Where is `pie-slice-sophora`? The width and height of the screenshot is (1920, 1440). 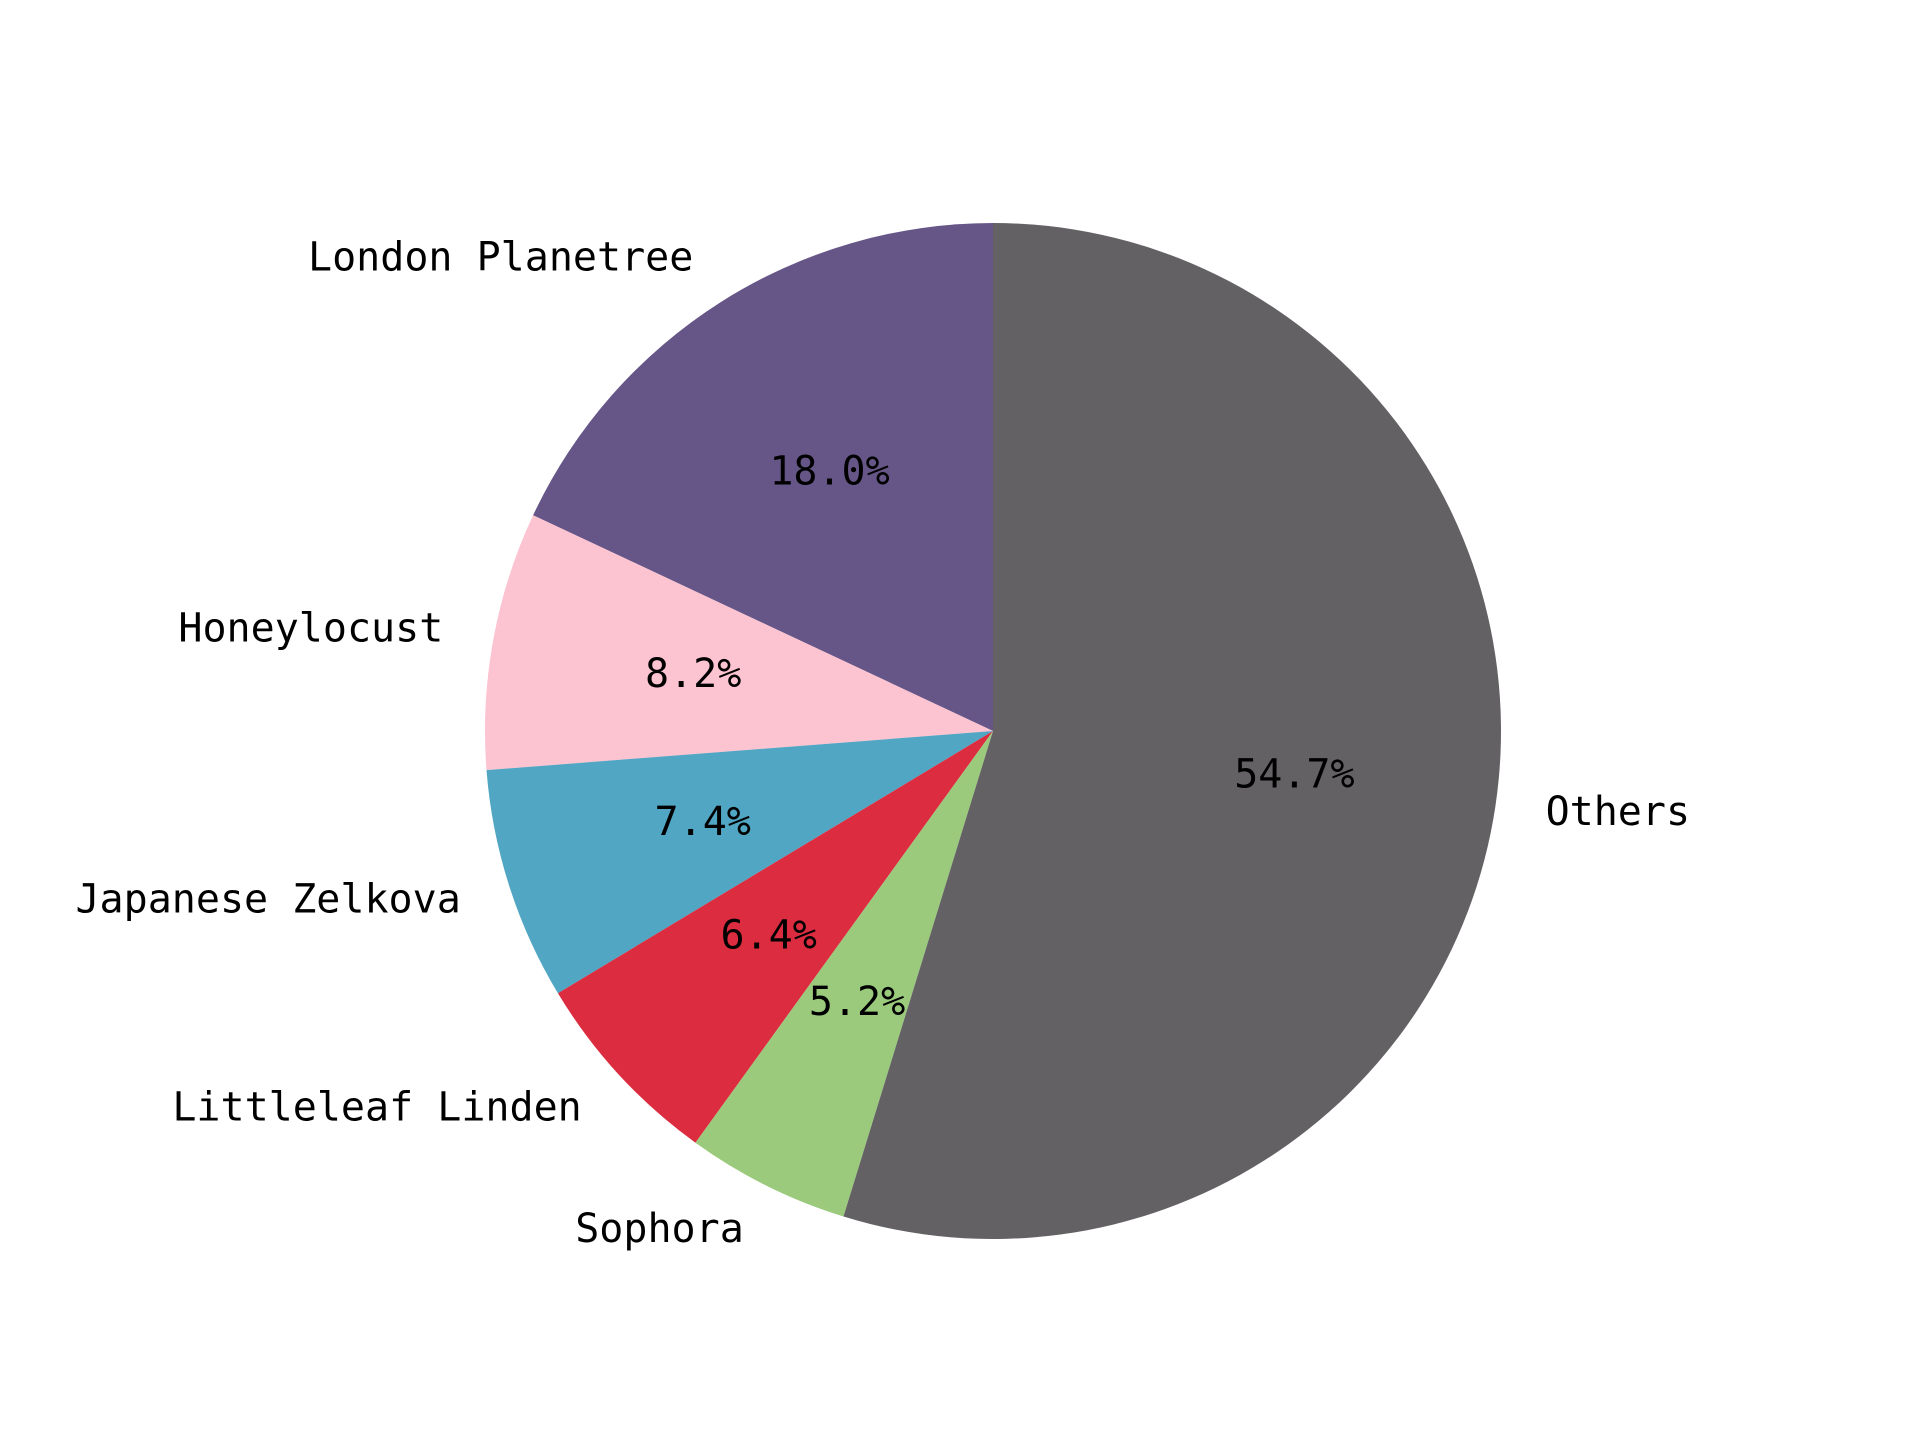
pie-slice-sophora is located at coordinates (844, 974).